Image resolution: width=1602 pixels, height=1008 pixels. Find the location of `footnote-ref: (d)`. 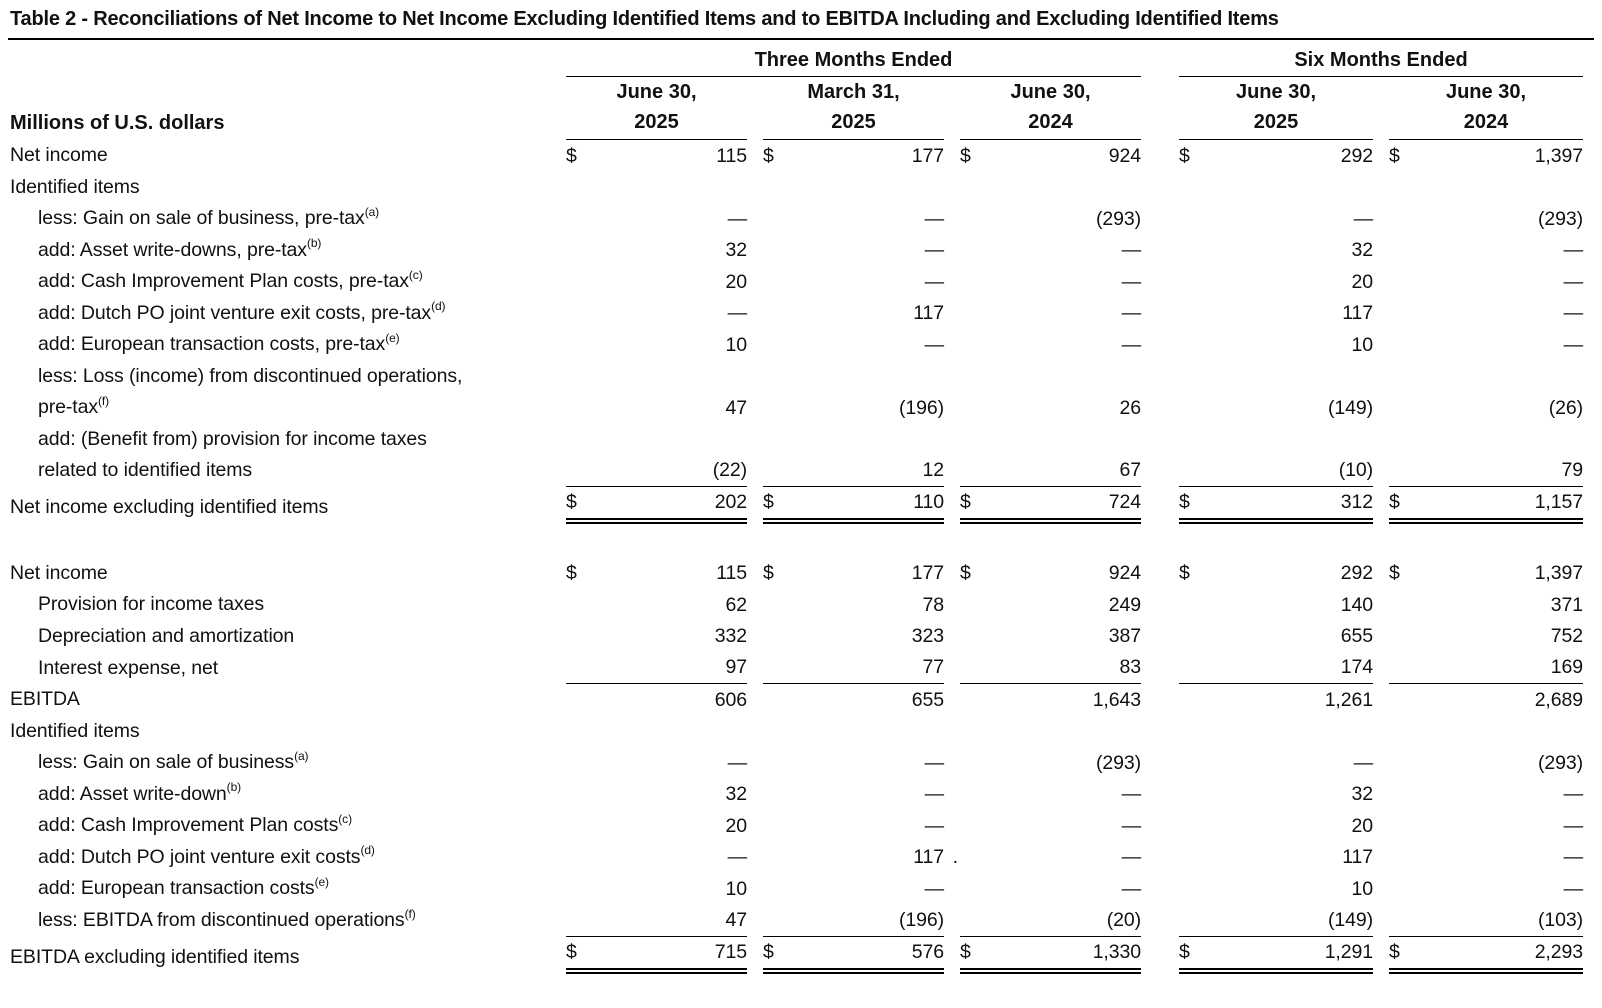

footnote-ref: (d) is located at coordinates (438, 306).